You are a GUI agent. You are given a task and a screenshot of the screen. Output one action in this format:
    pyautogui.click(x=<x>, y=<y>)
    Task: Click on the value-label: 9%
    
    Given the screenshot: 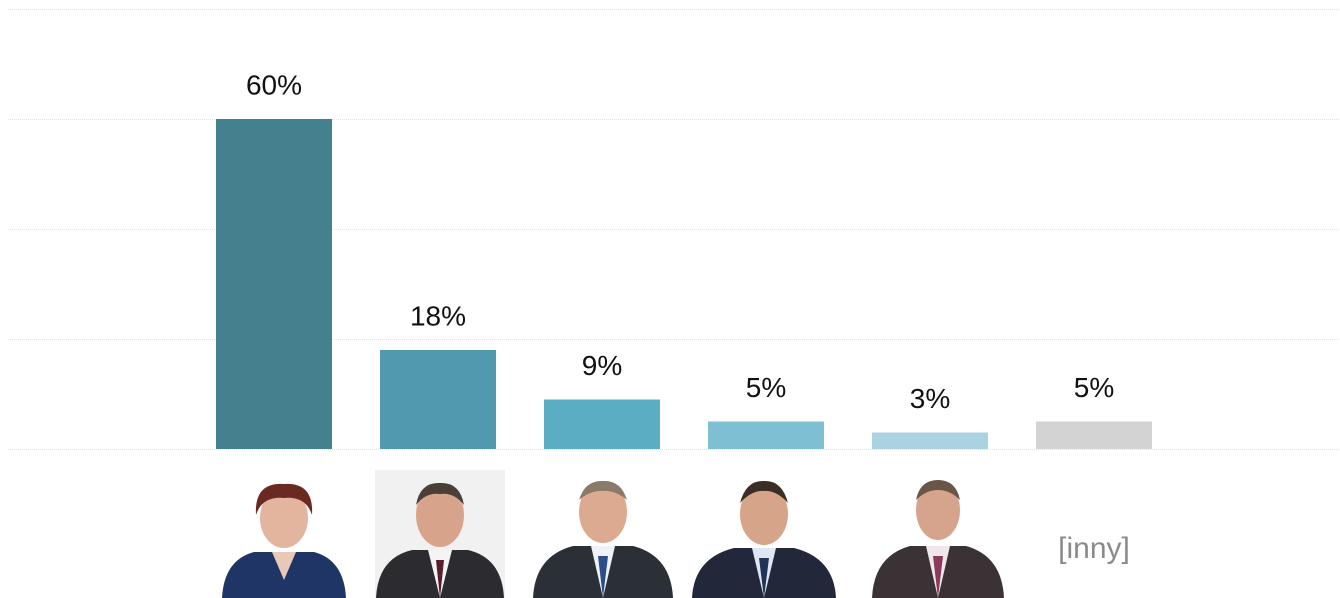 What is the action you would take?
    pyautogui.click(x=602, y=365)
    